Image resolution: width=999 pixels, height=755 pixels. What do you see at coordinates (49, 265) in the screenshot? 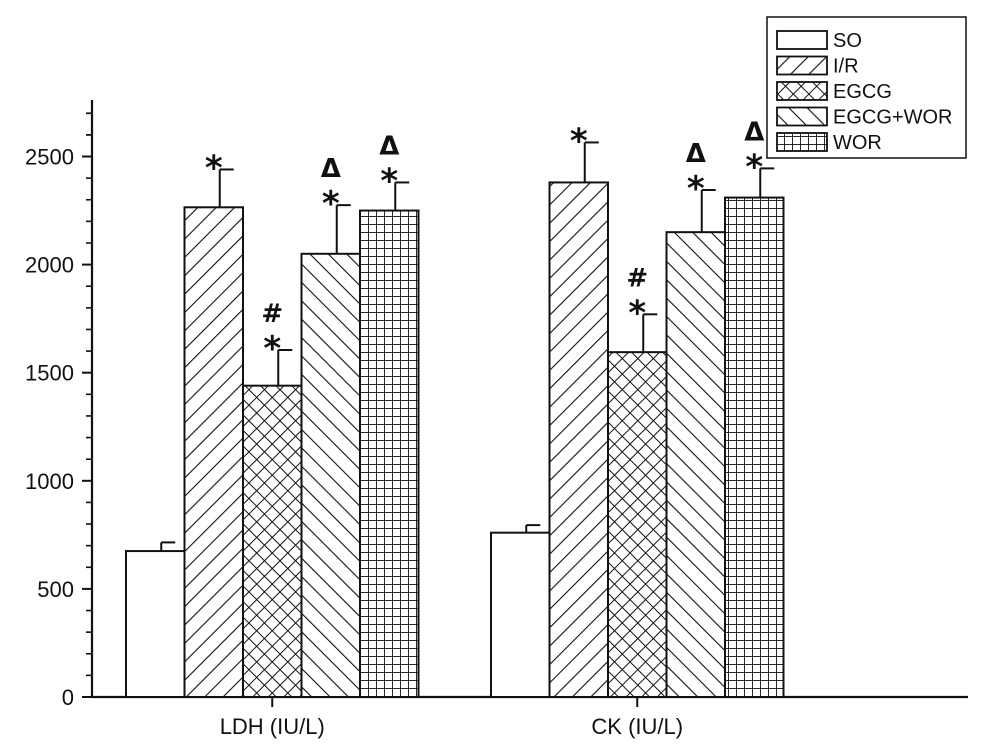
I see `y-tick-label: 2000` at bounding box center [49, 265].